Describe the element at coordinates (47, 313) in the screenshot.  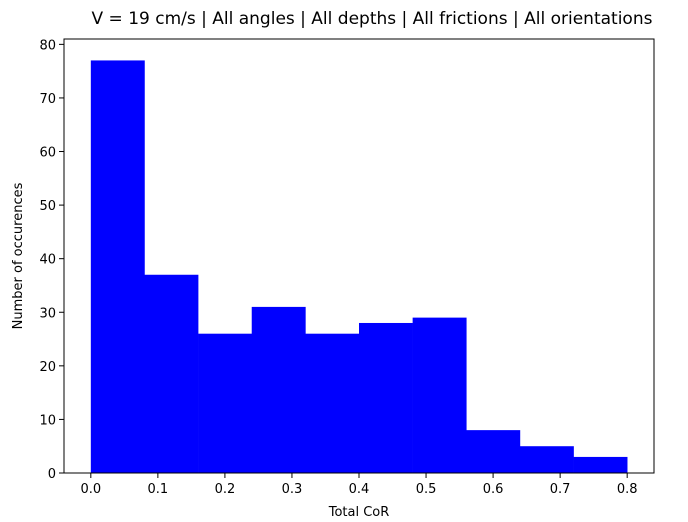
I see `y-tick-label: 30` at that location.